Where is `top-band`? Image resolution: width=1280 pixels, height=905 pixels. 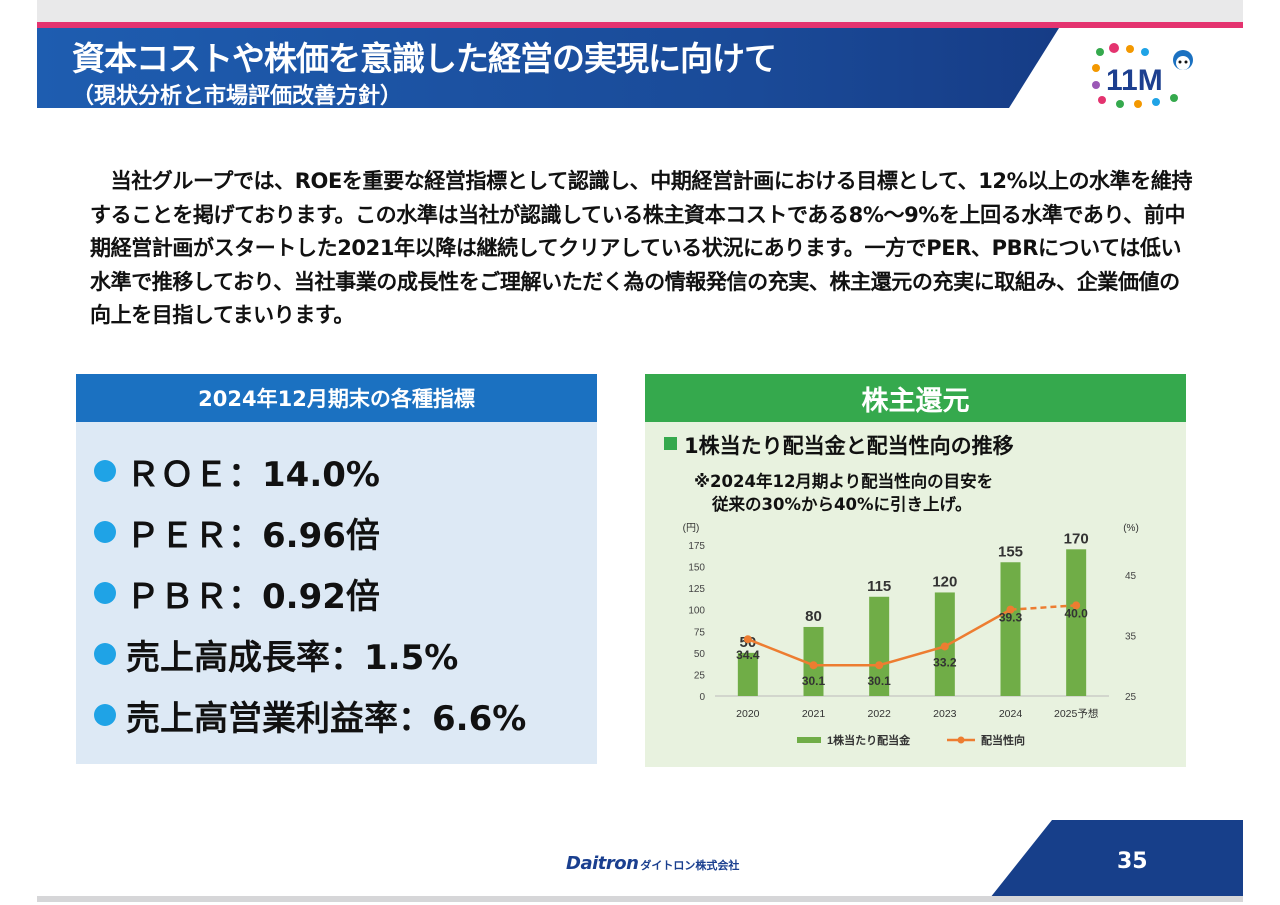 top-band is located at coordinates (640, 12).